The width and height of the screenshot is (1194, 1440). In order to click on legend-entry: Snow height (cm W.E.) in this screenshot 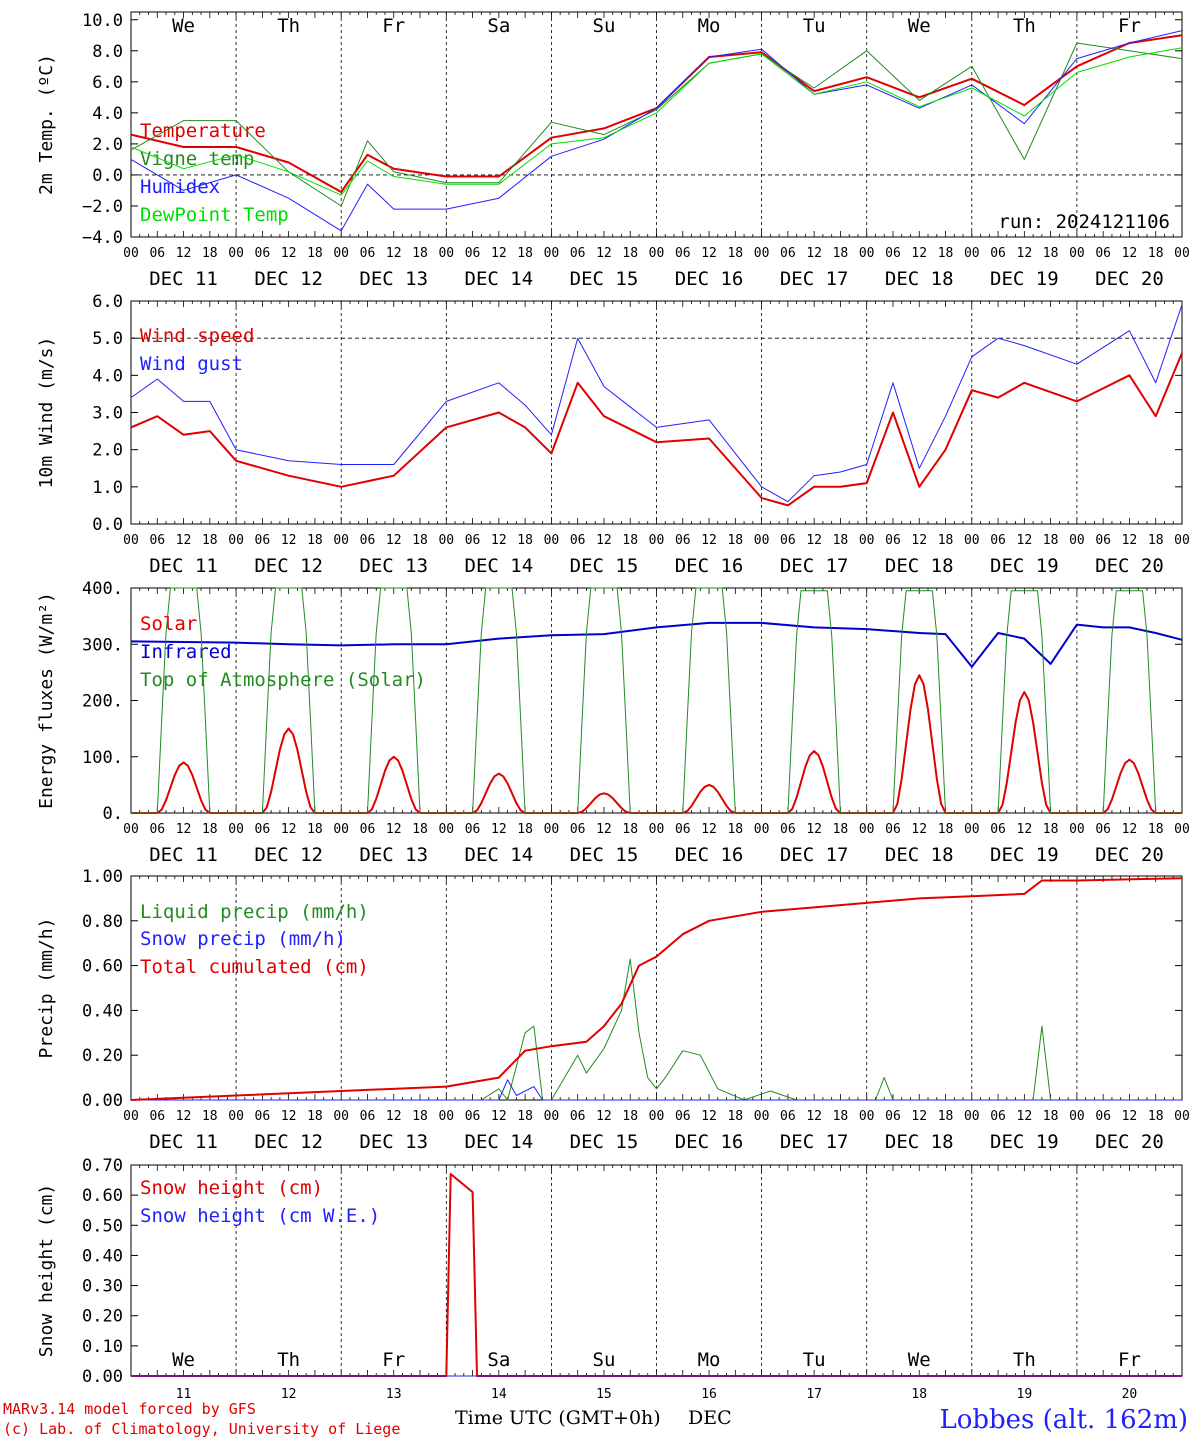, I will do `click(260, 1216)`.